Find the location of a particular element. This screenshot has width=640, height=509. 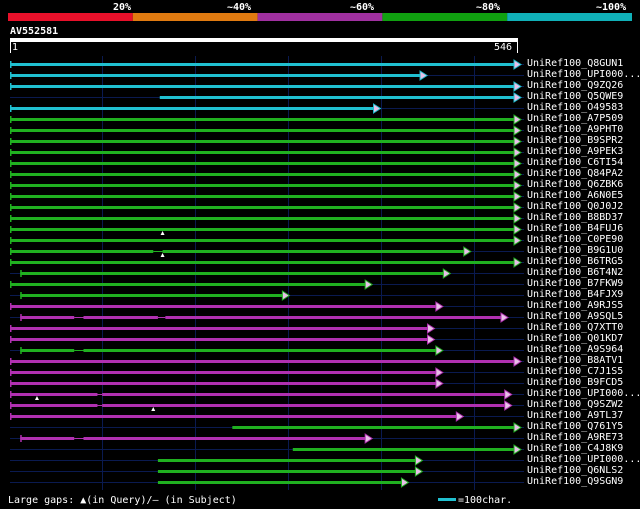

scale-label-20: 20% is located at coordinates (122, 7).